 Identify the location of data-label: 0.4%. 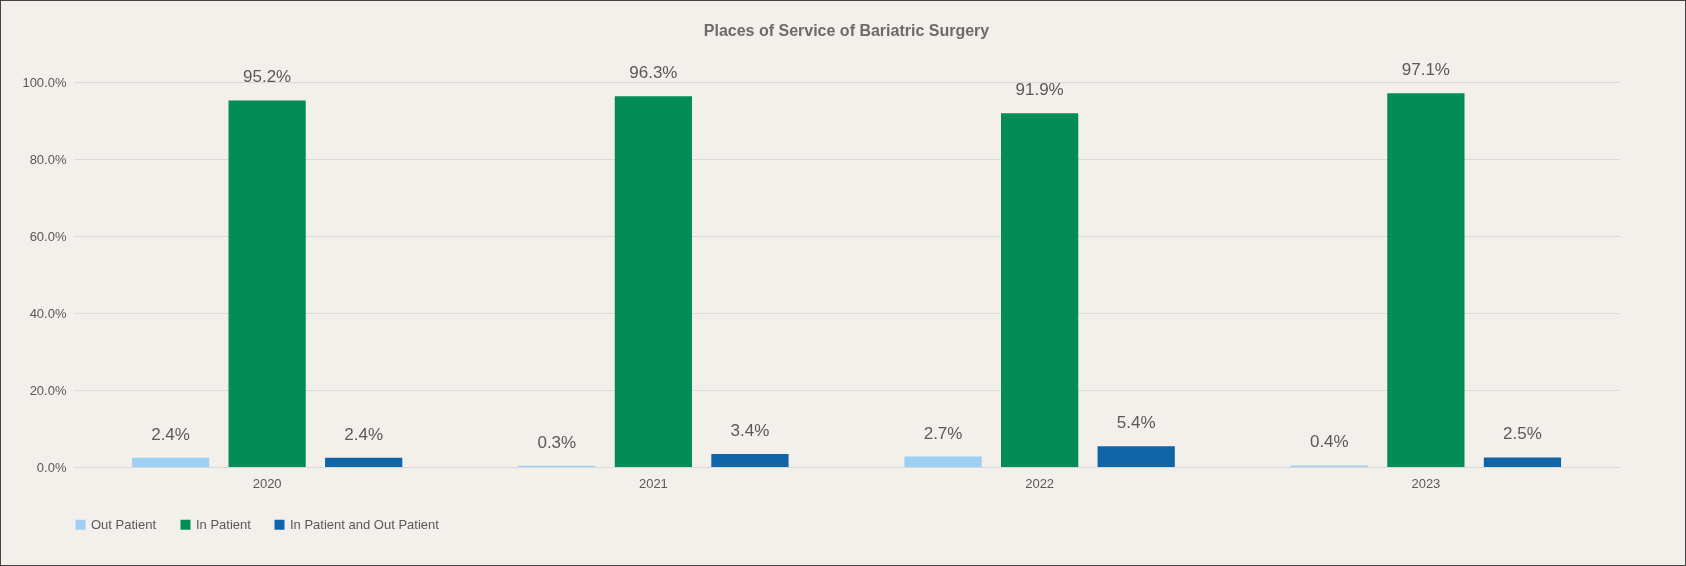
(1329, 442).